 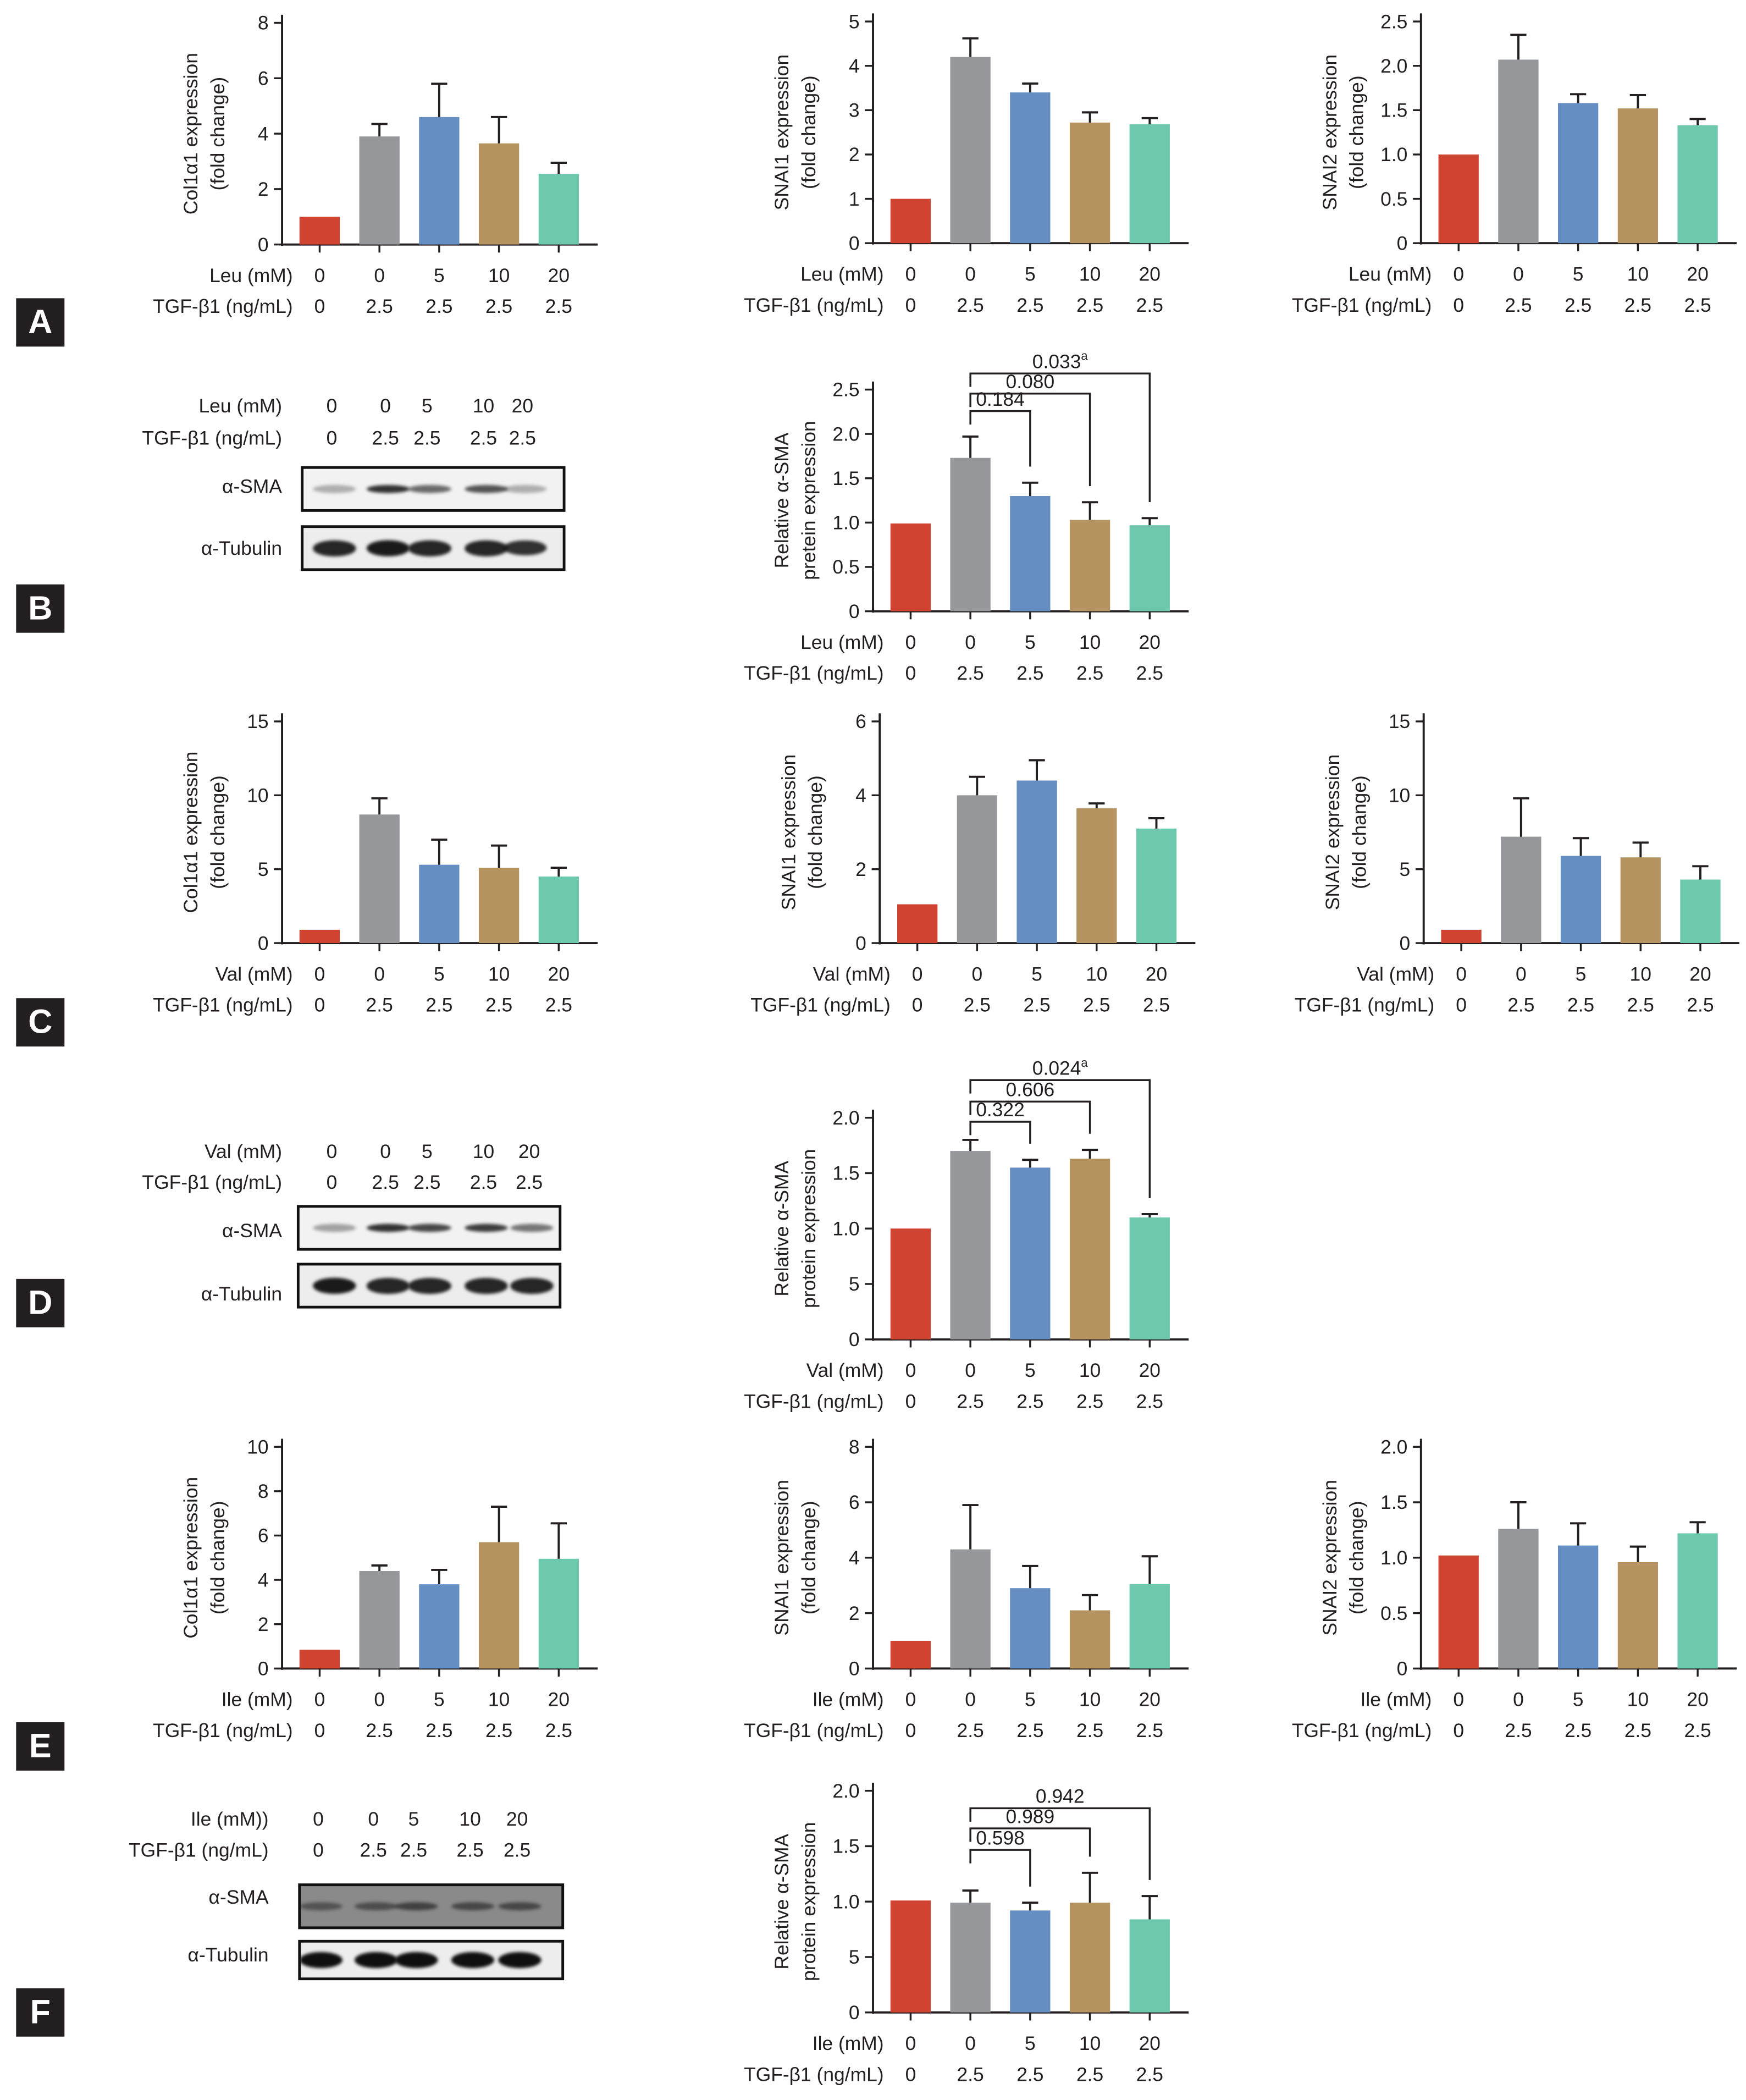 What do you see at coordinates (1393, 66) in the screenshot?
I see `y-tick-label: 2.0` at bounding box center [1393, 66].